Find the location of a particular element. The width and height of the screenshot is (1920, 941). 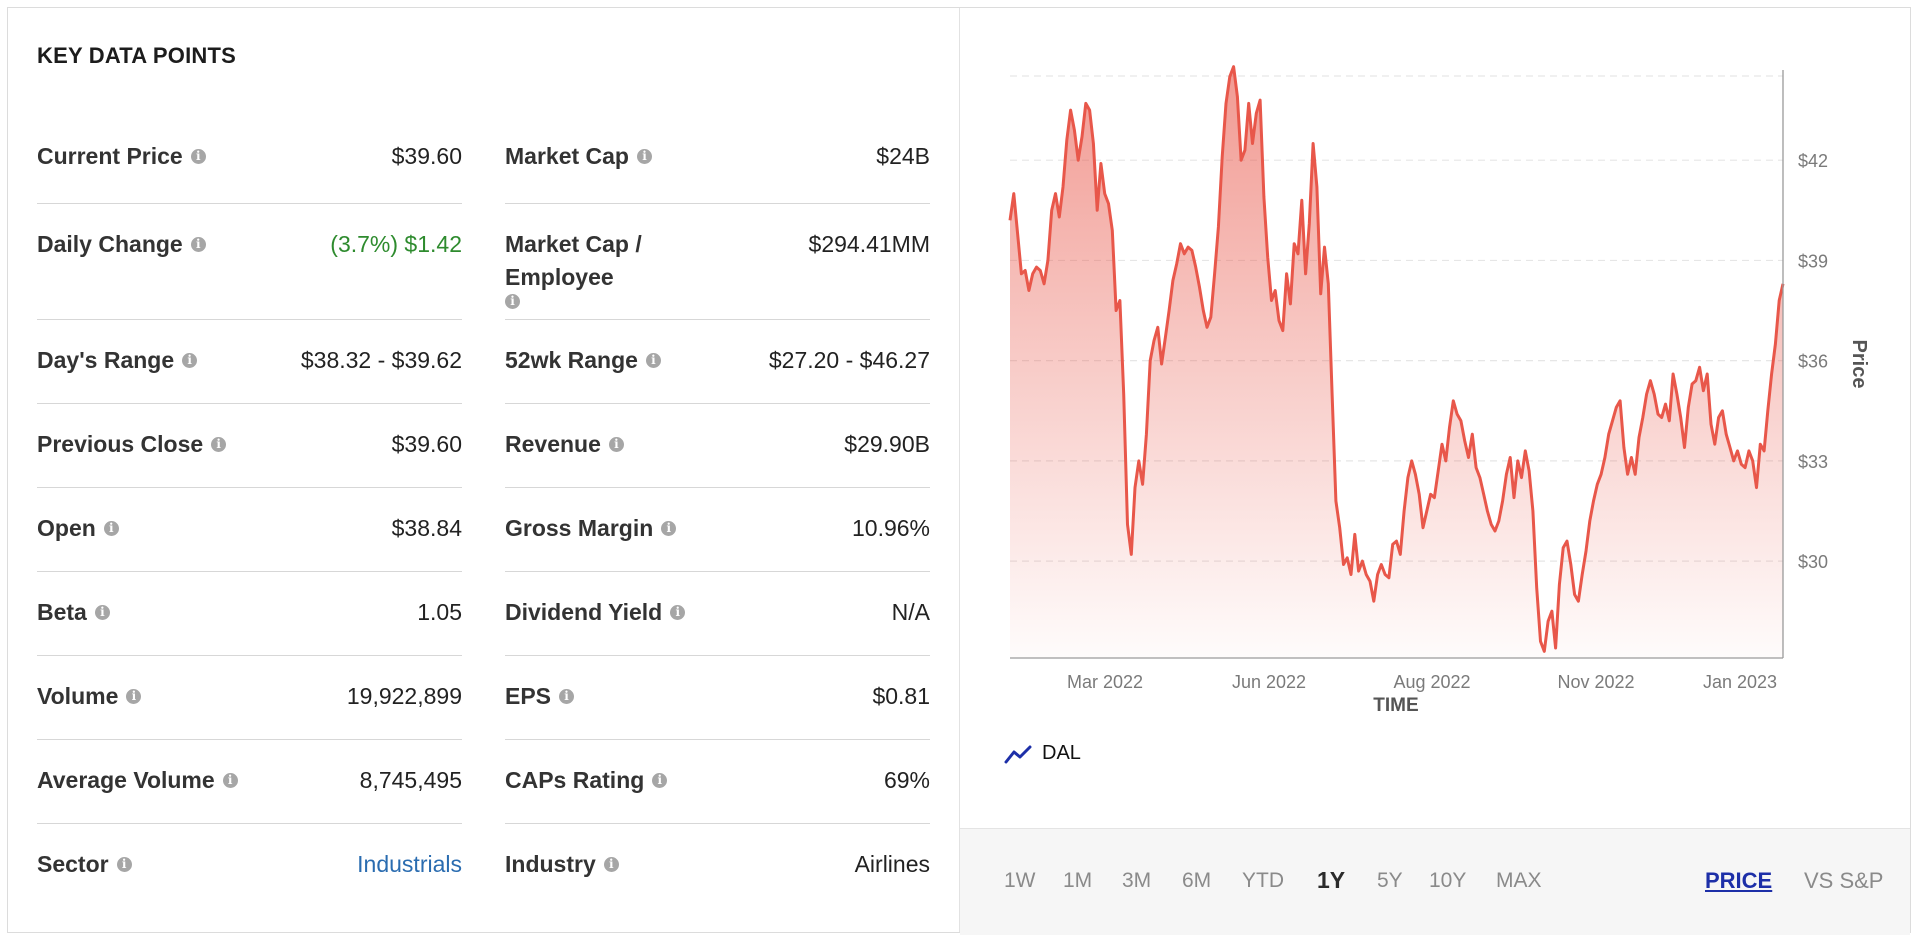

range-6m-button: 6M is located at coordinates (1197, 880).